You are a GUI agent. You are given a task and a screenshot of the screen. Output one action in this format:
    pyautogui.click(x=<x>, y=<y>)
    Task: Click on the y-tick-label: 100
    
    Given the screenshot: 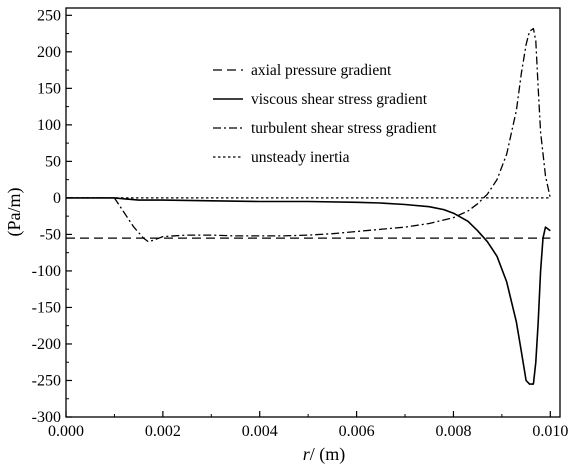 What is the action you would take?
    pyautogui.click(x=49, y=125)
    